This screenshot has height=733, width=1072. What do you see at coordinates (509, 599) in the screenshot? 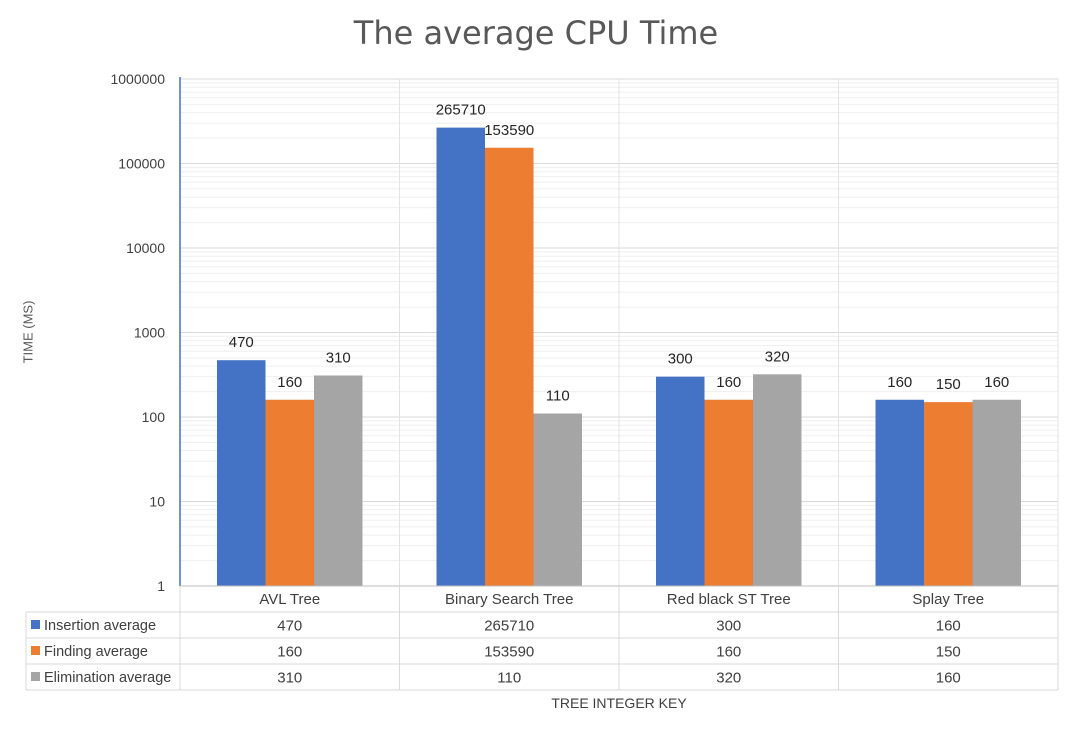
I see `x-tick-label: Binary Search Tree` at bounding box center [509, 599].